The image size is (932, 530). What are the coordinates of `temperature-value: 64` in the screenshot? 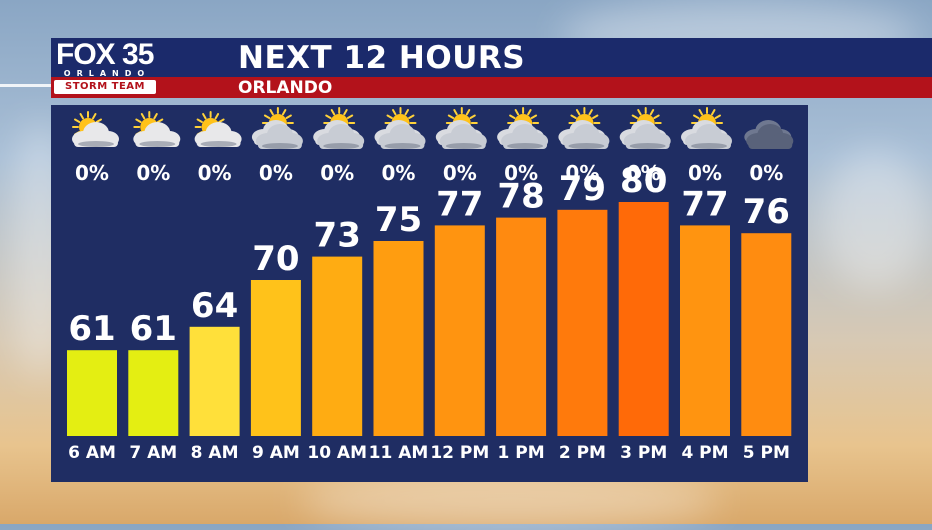 It's located at (214, 306).